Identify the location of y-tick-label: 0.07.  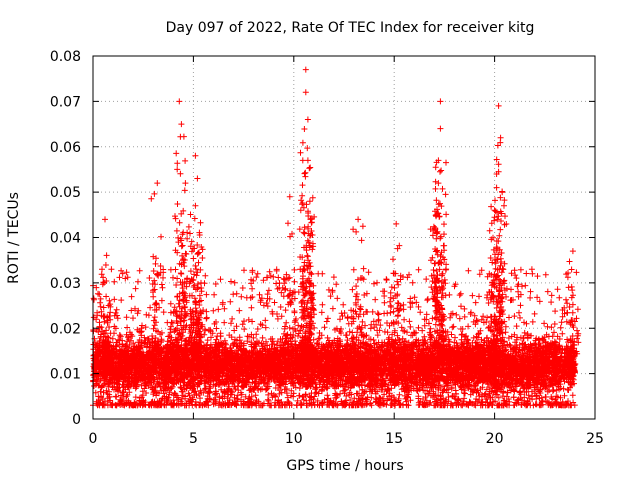
(65, 102).